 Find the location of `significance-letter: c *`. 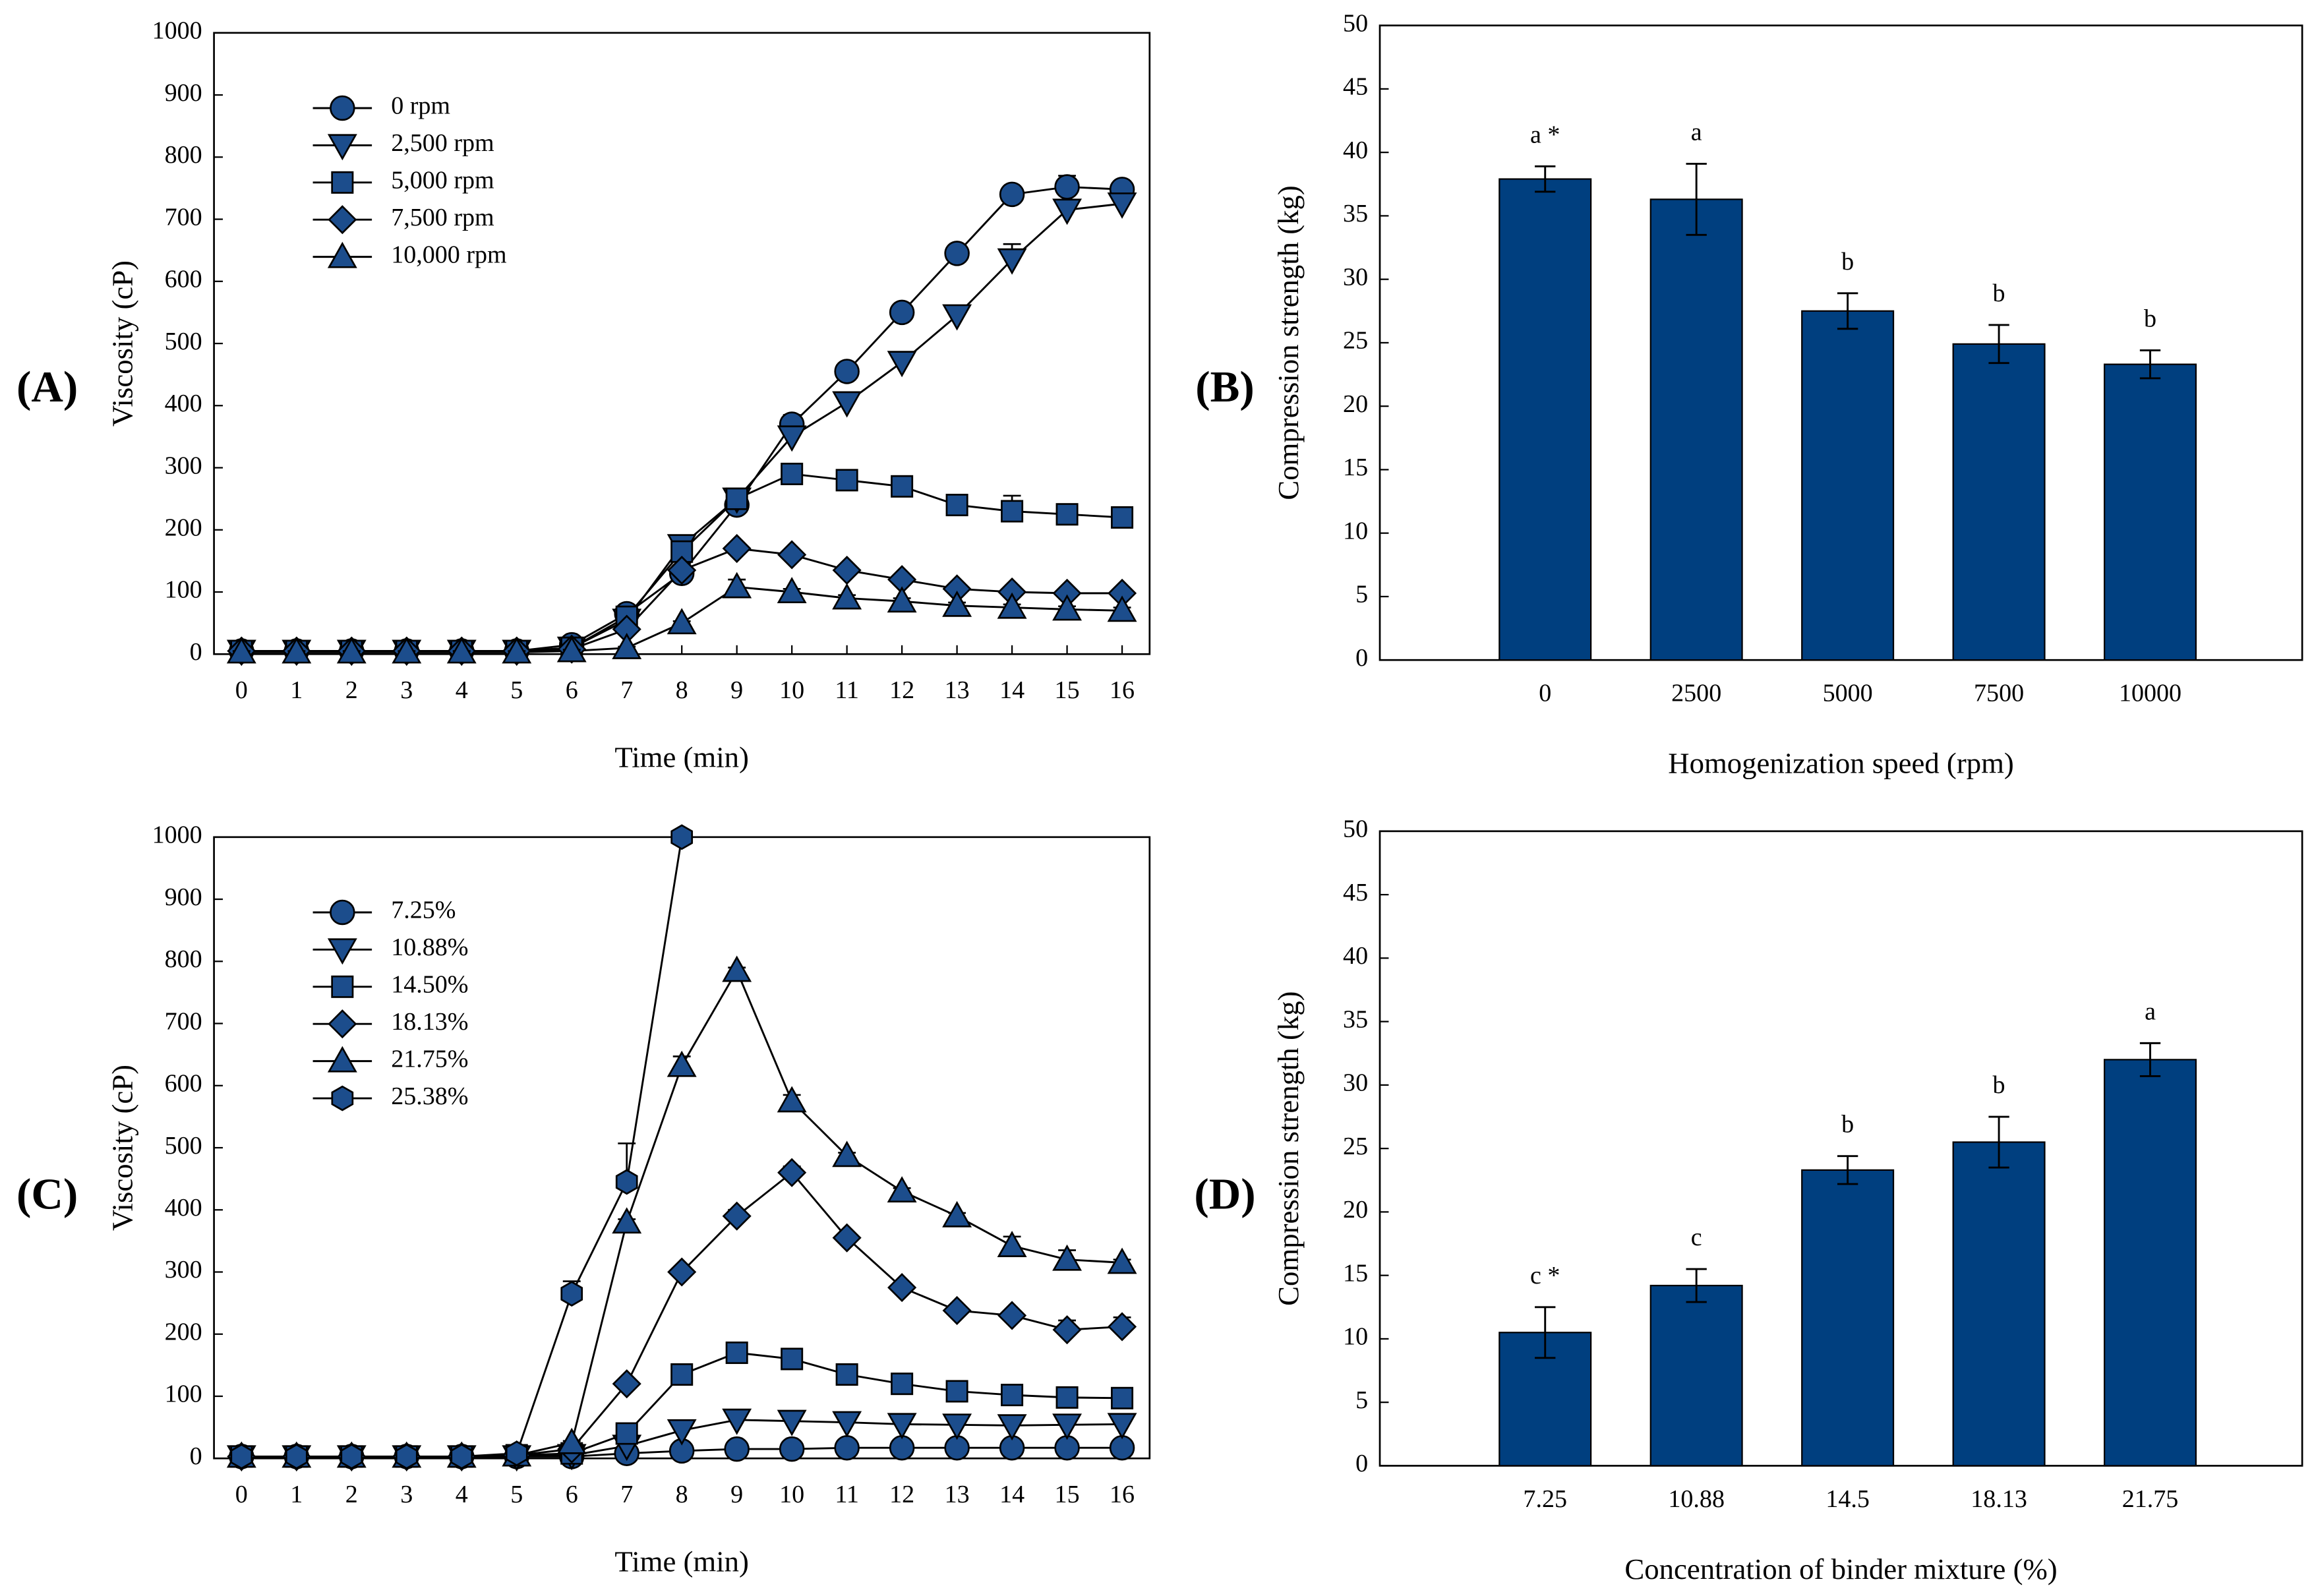

significance-letter: c * is located at coordinates (1545, 1275).